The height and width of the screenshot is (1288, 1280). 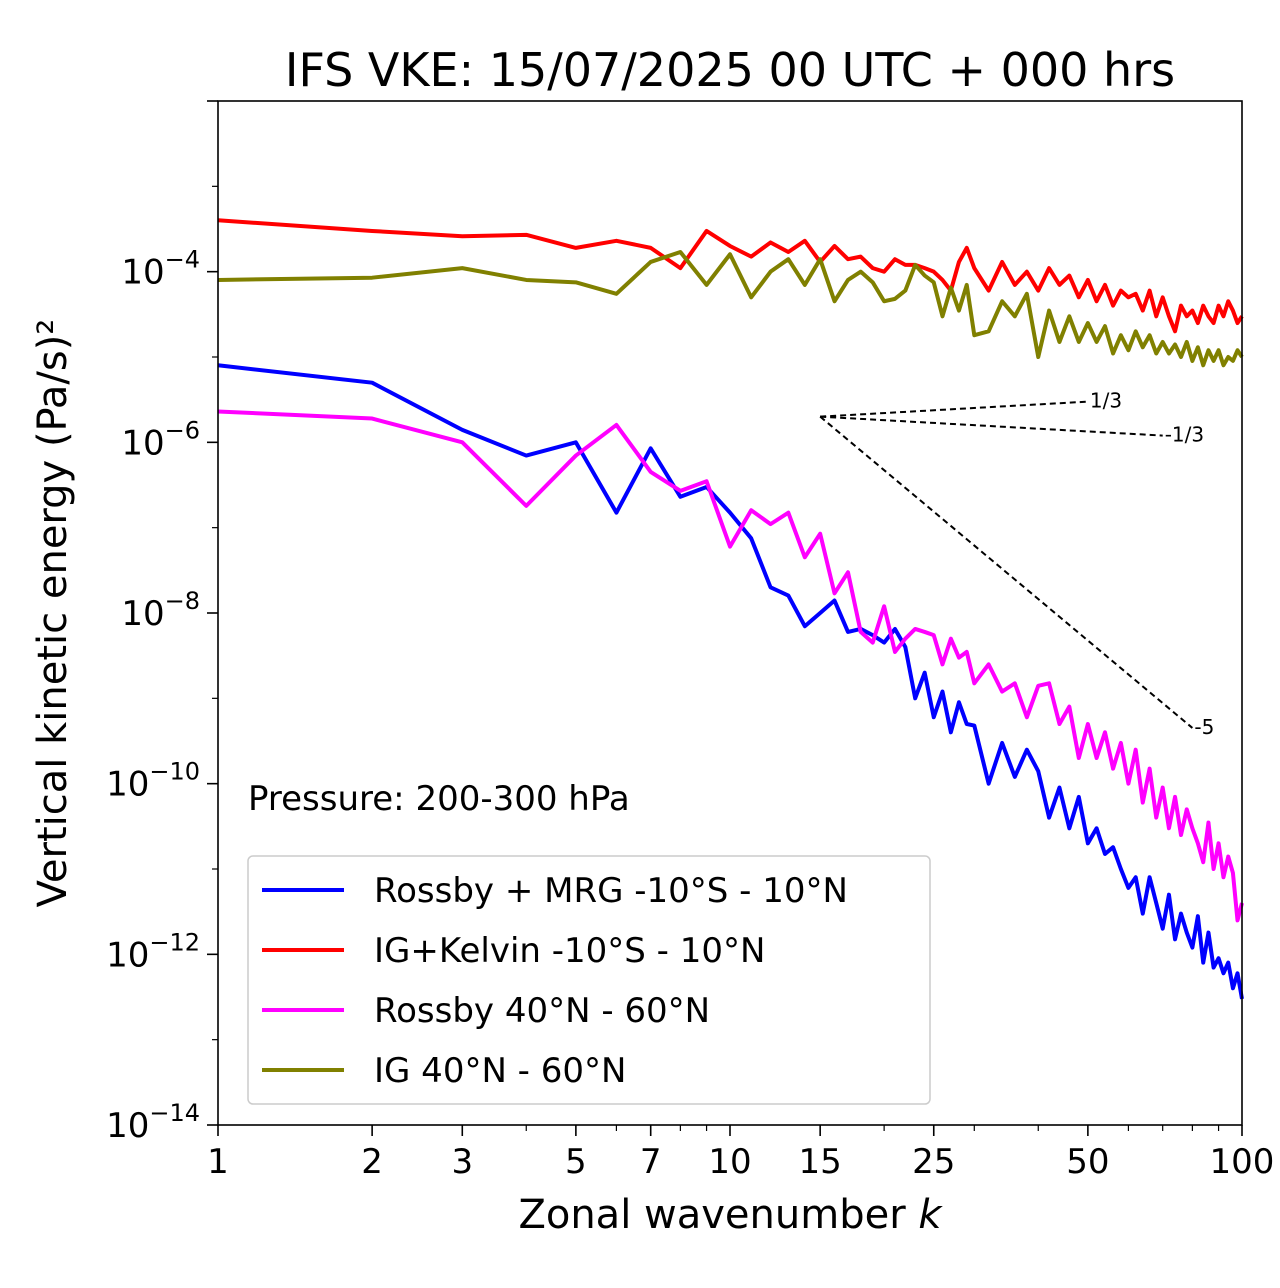 I want to click on y-tick-label: 10⁻¹⁴, so click(x=153, y=1122).